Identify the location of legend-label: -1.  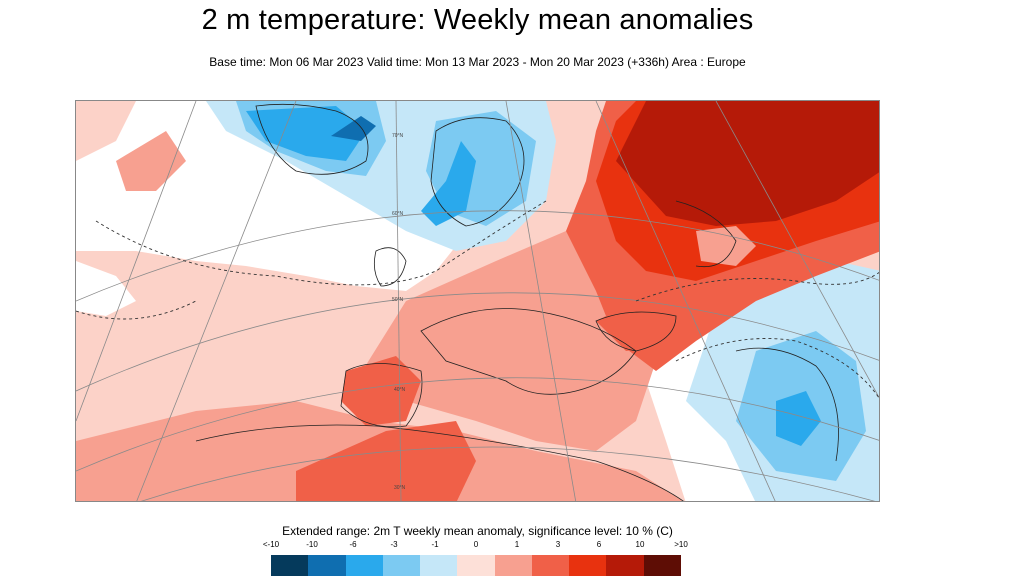
(435, 544).